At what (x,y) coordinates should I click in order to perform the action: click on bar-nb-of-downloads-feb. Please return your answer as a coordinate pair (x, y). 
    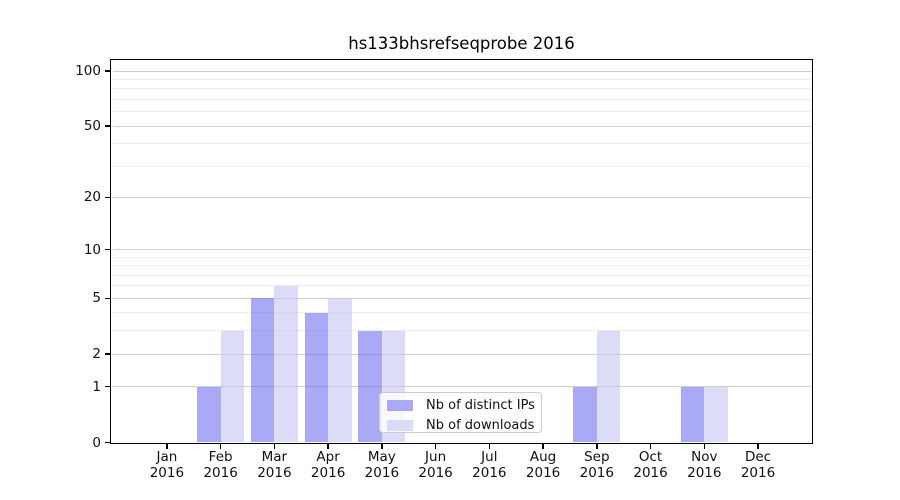
    Looking at the image, I should click on (232, 386).